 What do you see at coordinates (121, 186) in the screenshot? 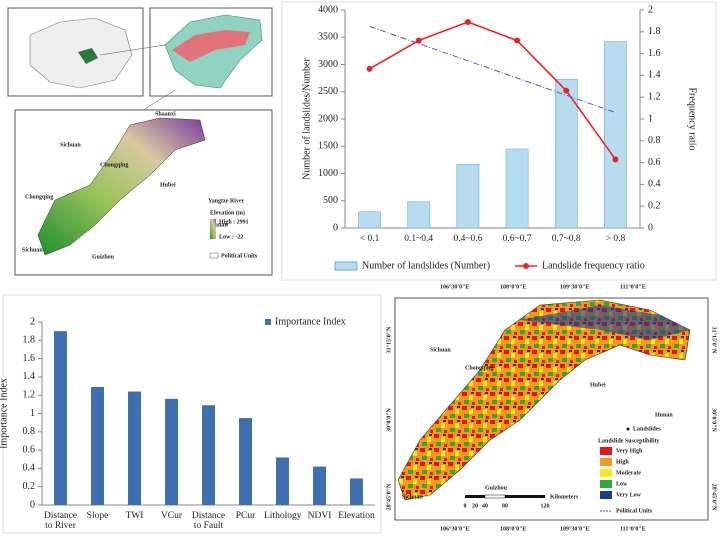
I see `elevation-area` at bounding box center [121, 186].